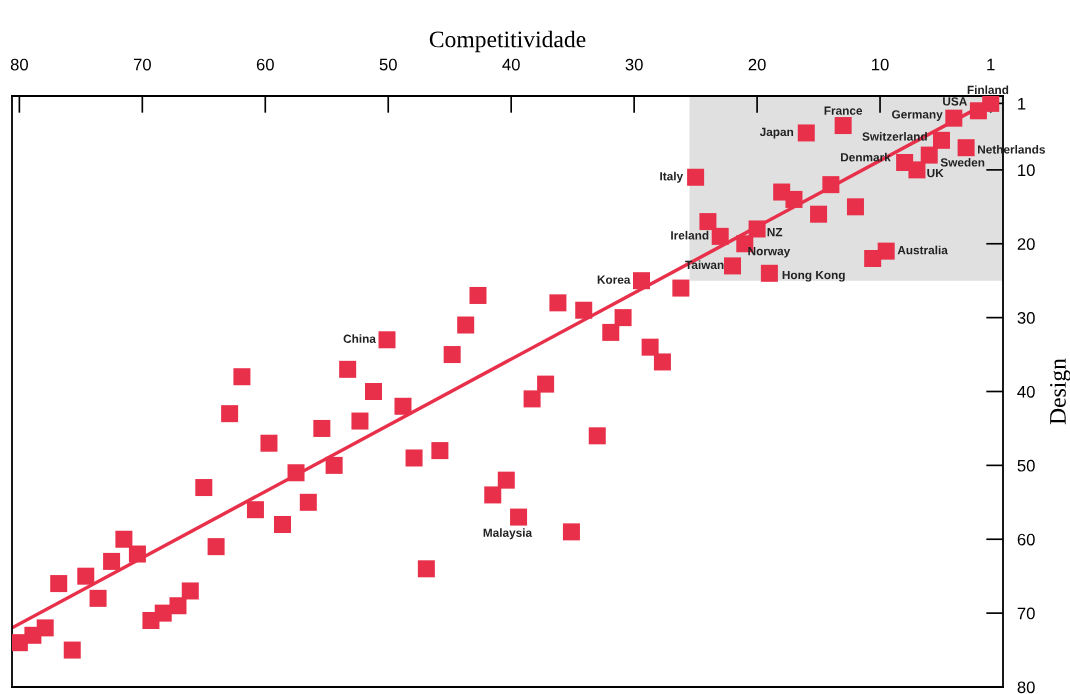 The width and height of the screenshot is (1070, 694). I want to click on annotation: France, so click(843, 110).